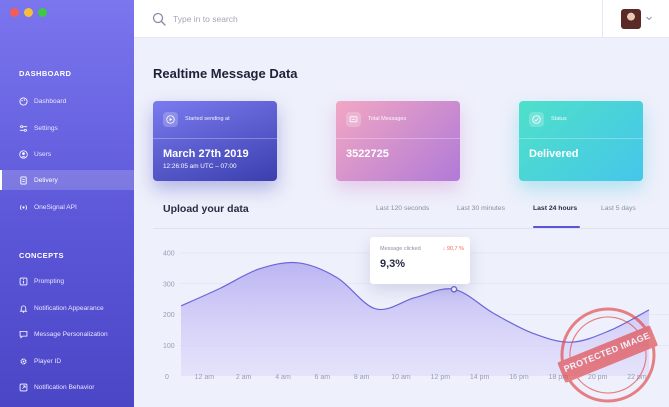 The height and width of the screenshot is (407, 669). Describe the element at coordinates (362, 377) in the screenshot. I see `x-tick-label: 8 am` at that location.